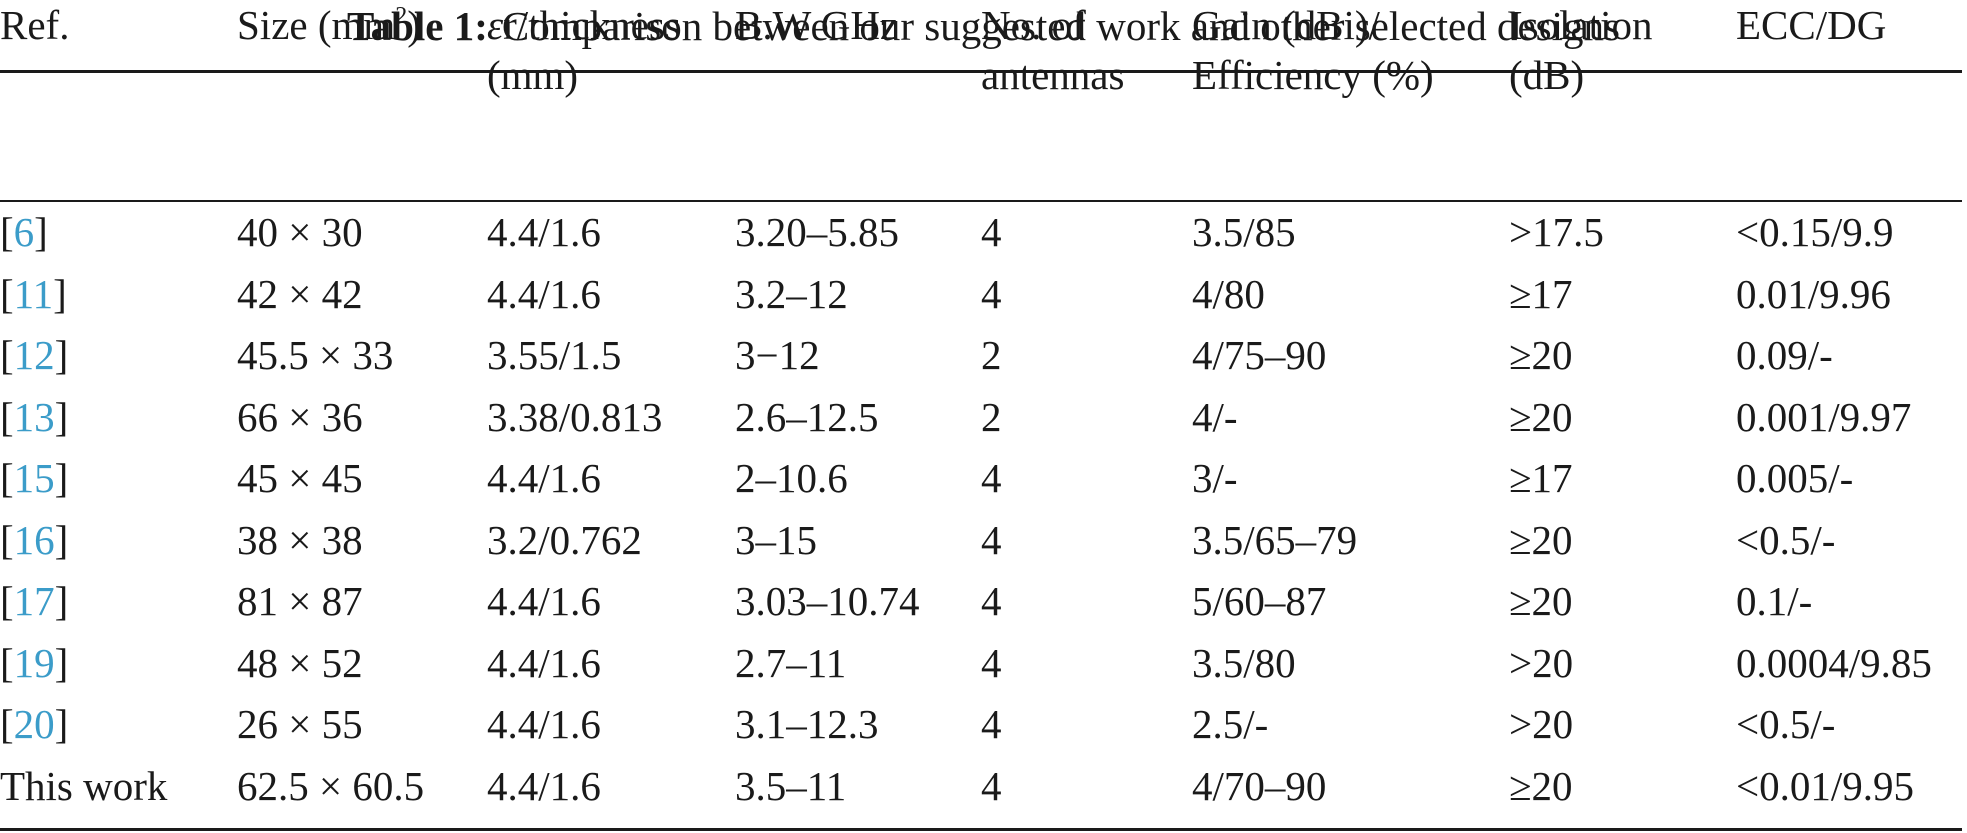 The width and height of the screenshot is (1967, 833). Describe the element at coordinates (1774, 601) in the screenshot. I see `cell-ecc: 0.1/-` at that location.